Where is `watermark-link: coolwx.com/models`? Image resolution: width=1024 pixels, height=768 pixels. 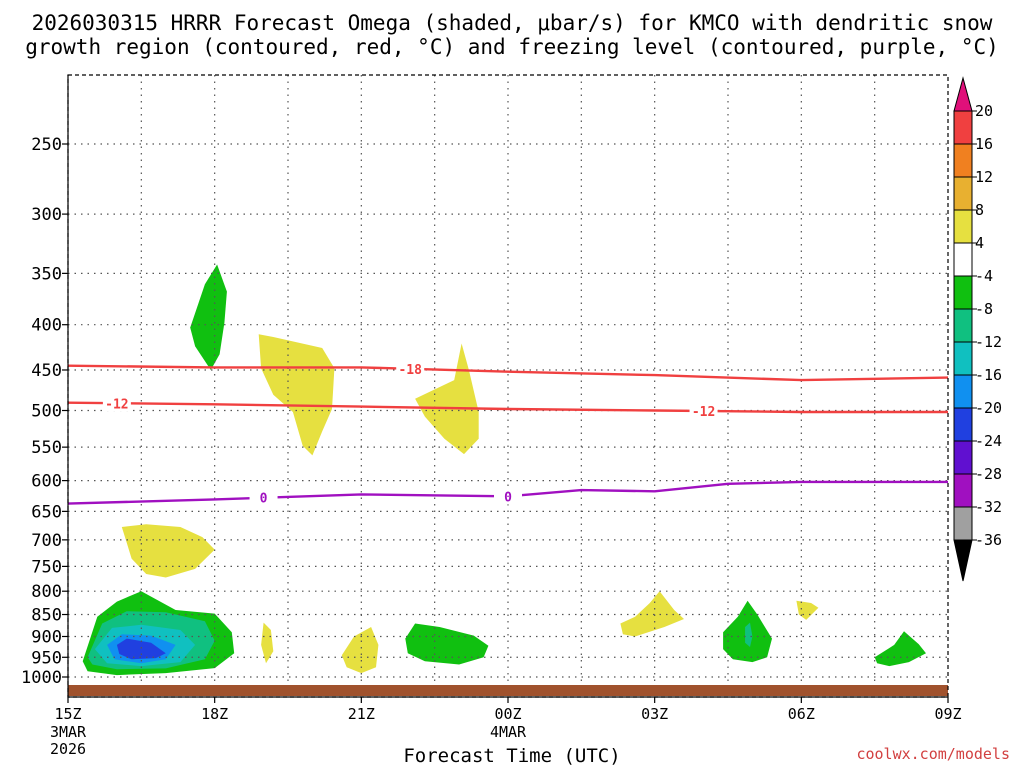 watermark-link: coolwx.com/models is located at coordinates (933, 754).